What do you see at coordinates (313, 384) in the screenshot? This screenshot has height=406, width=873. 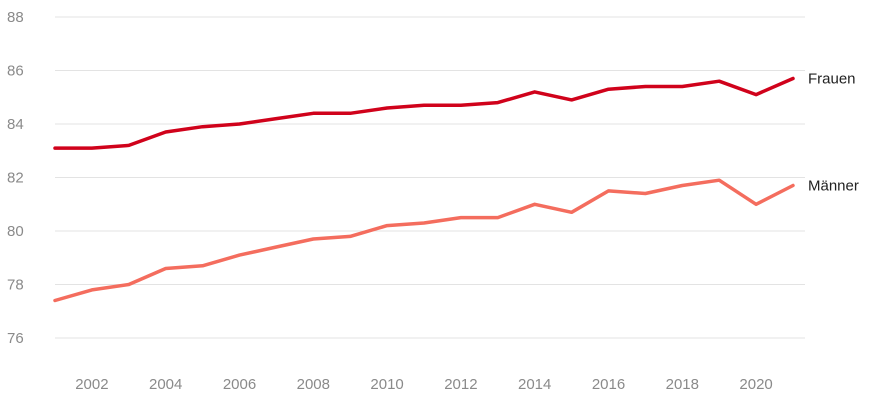 I see `x-tick-label: 2008` at bounding box center [313, 384].